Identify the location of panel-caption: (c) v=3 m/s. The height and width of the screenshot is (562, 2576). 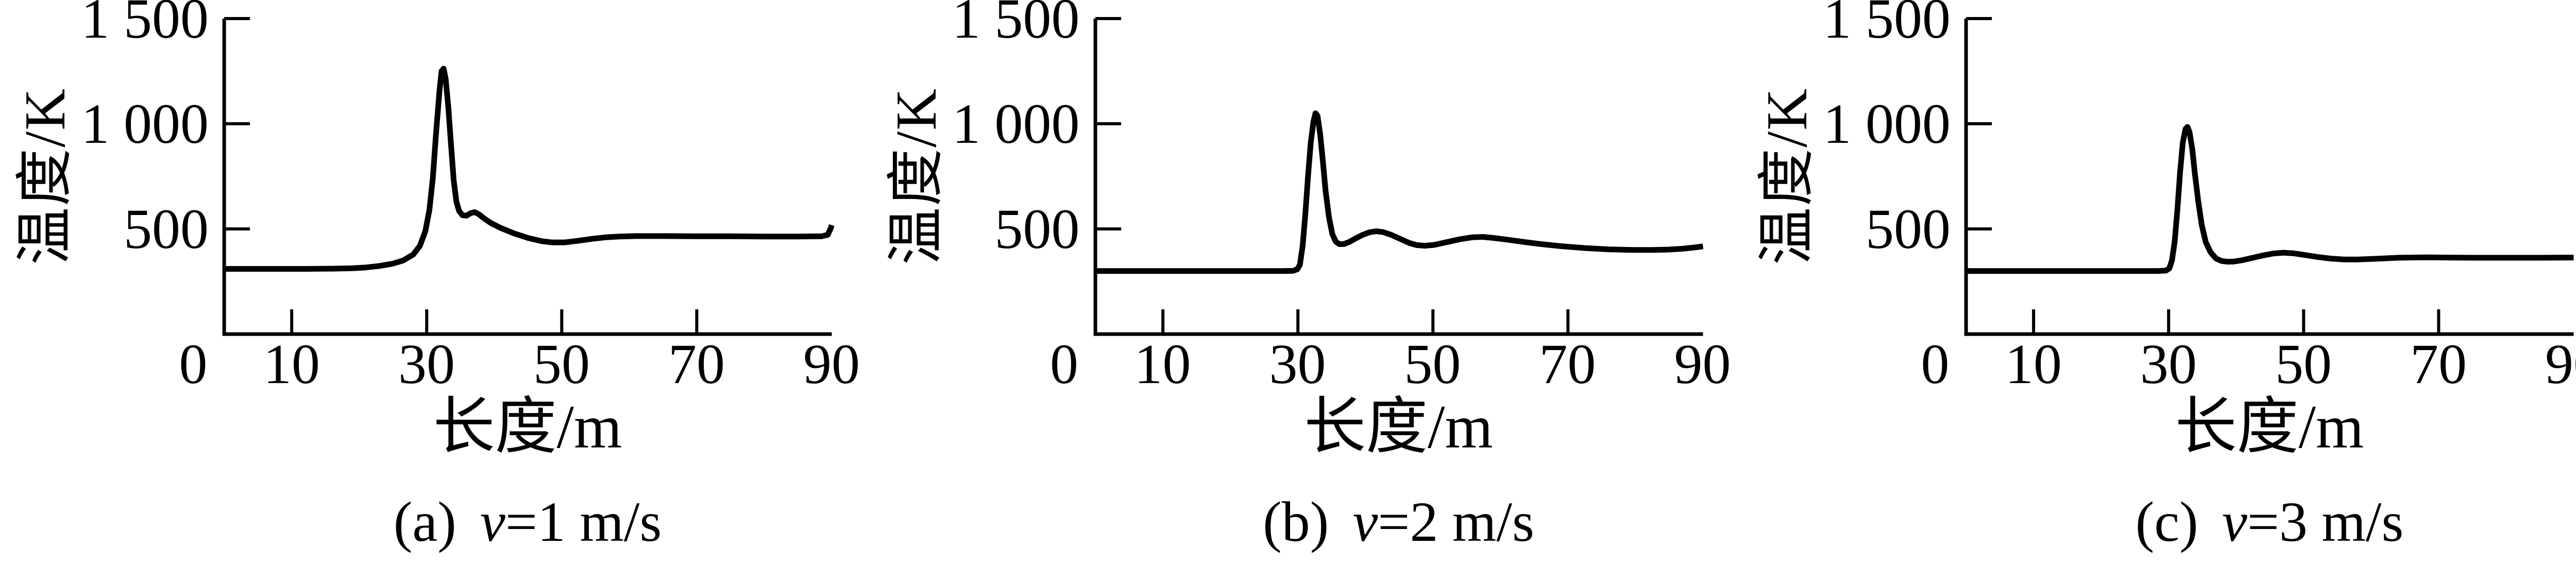
(2270, 521).